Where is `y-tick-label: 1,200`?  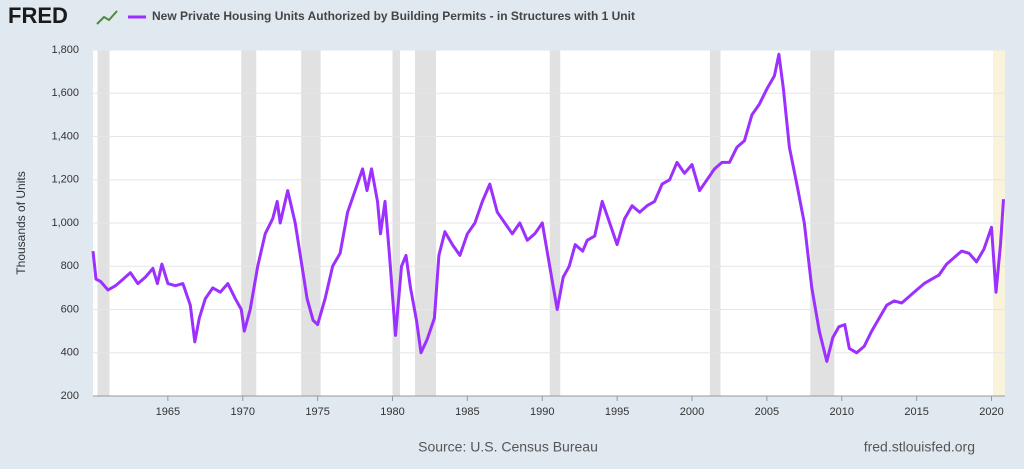
y-tick-label: 1,200 is located at coordinates (65, 180).